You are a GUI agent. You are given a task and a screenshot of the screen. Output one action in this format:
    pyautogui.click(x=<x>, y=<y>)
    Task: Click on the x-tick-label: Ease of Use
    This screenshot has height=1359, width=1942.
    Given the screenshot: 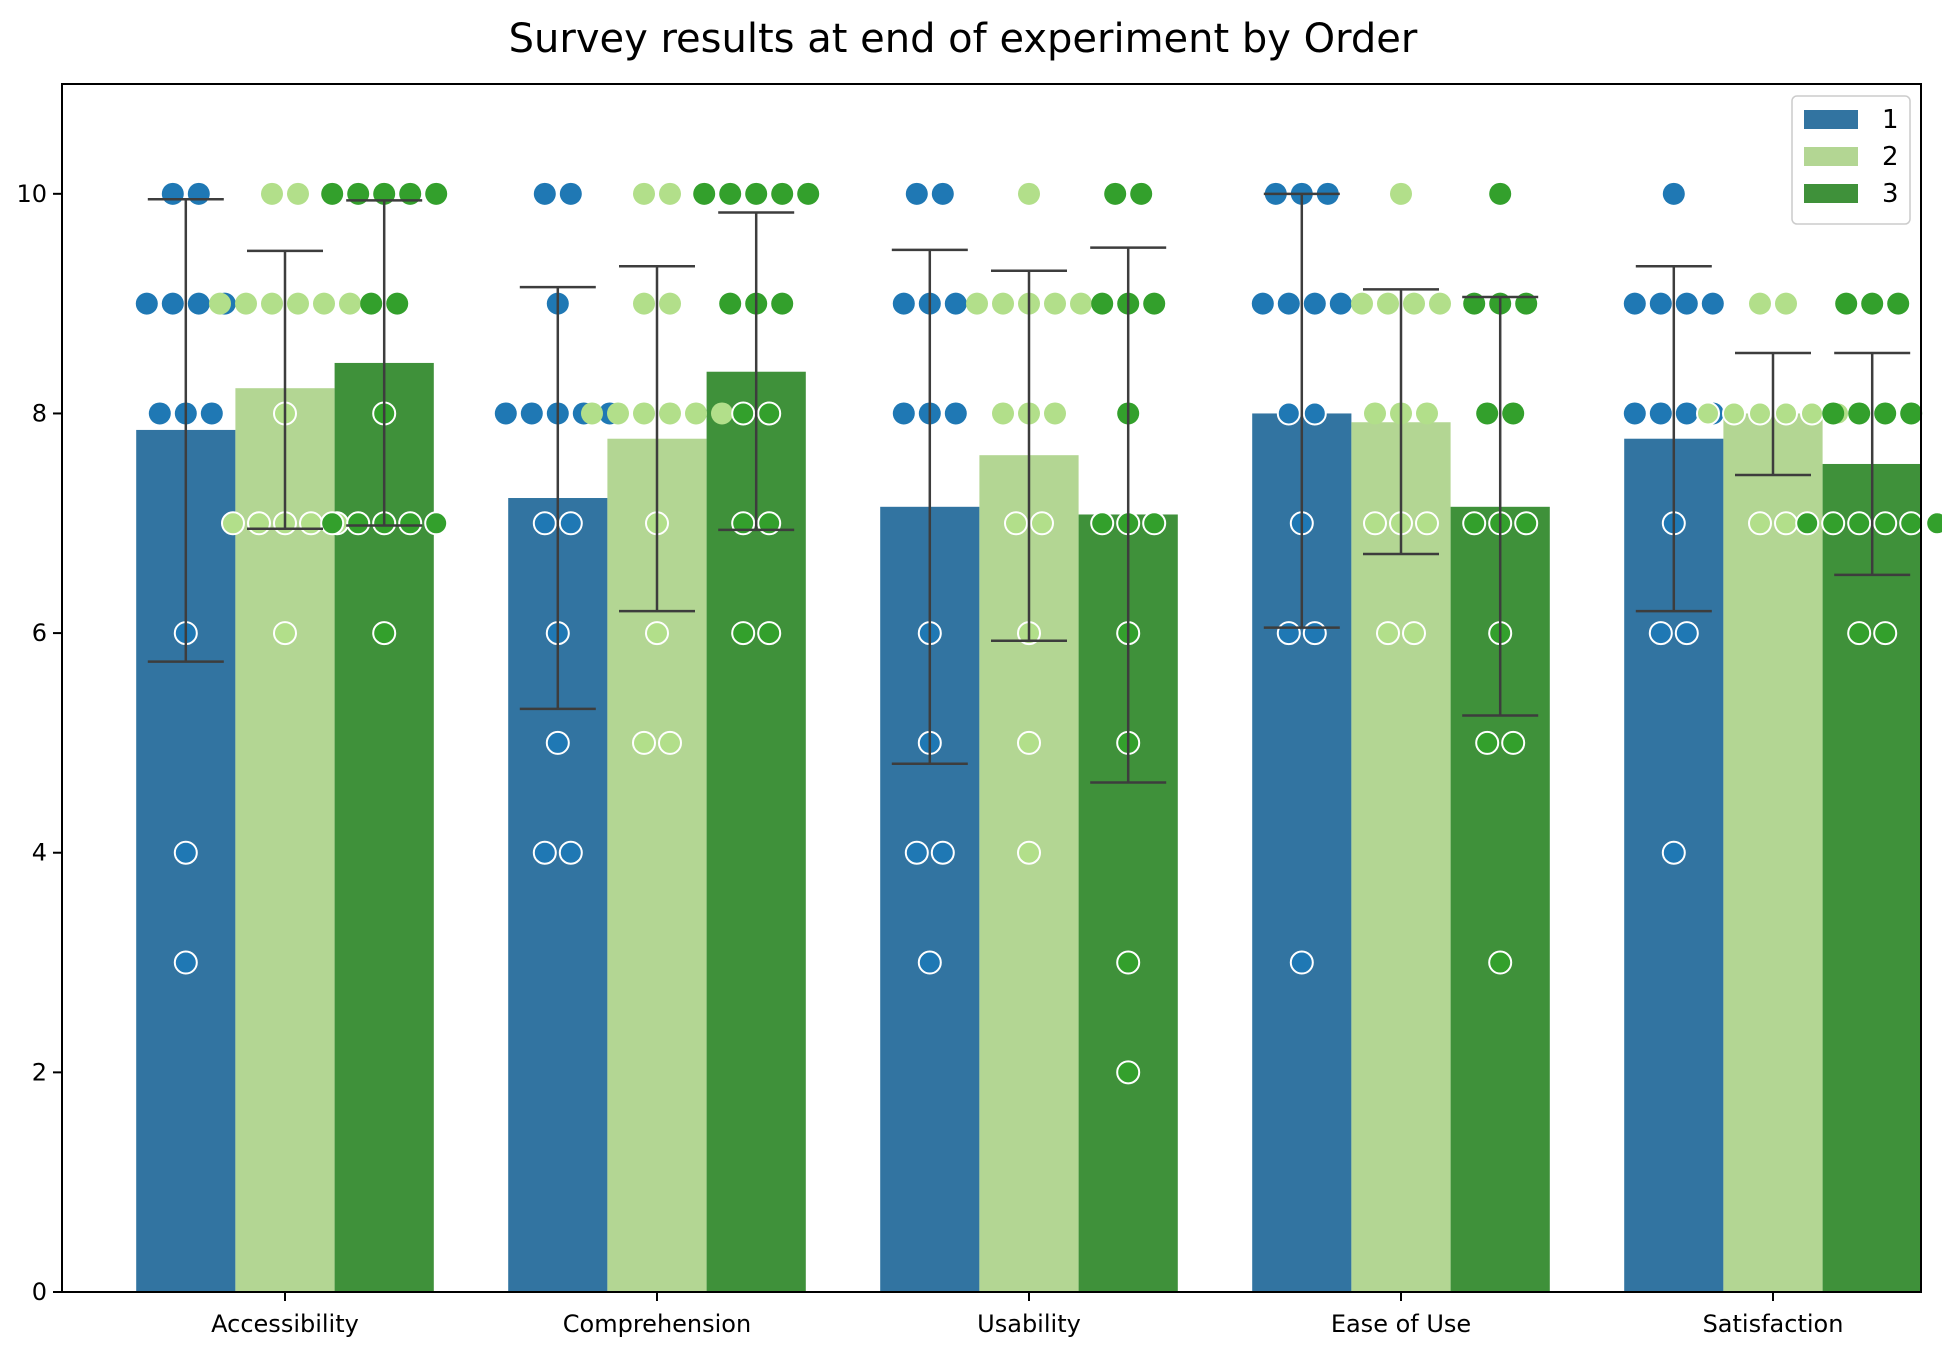 What is the action you would take?
    pyautogui.click(x=1401, y=1324)
    